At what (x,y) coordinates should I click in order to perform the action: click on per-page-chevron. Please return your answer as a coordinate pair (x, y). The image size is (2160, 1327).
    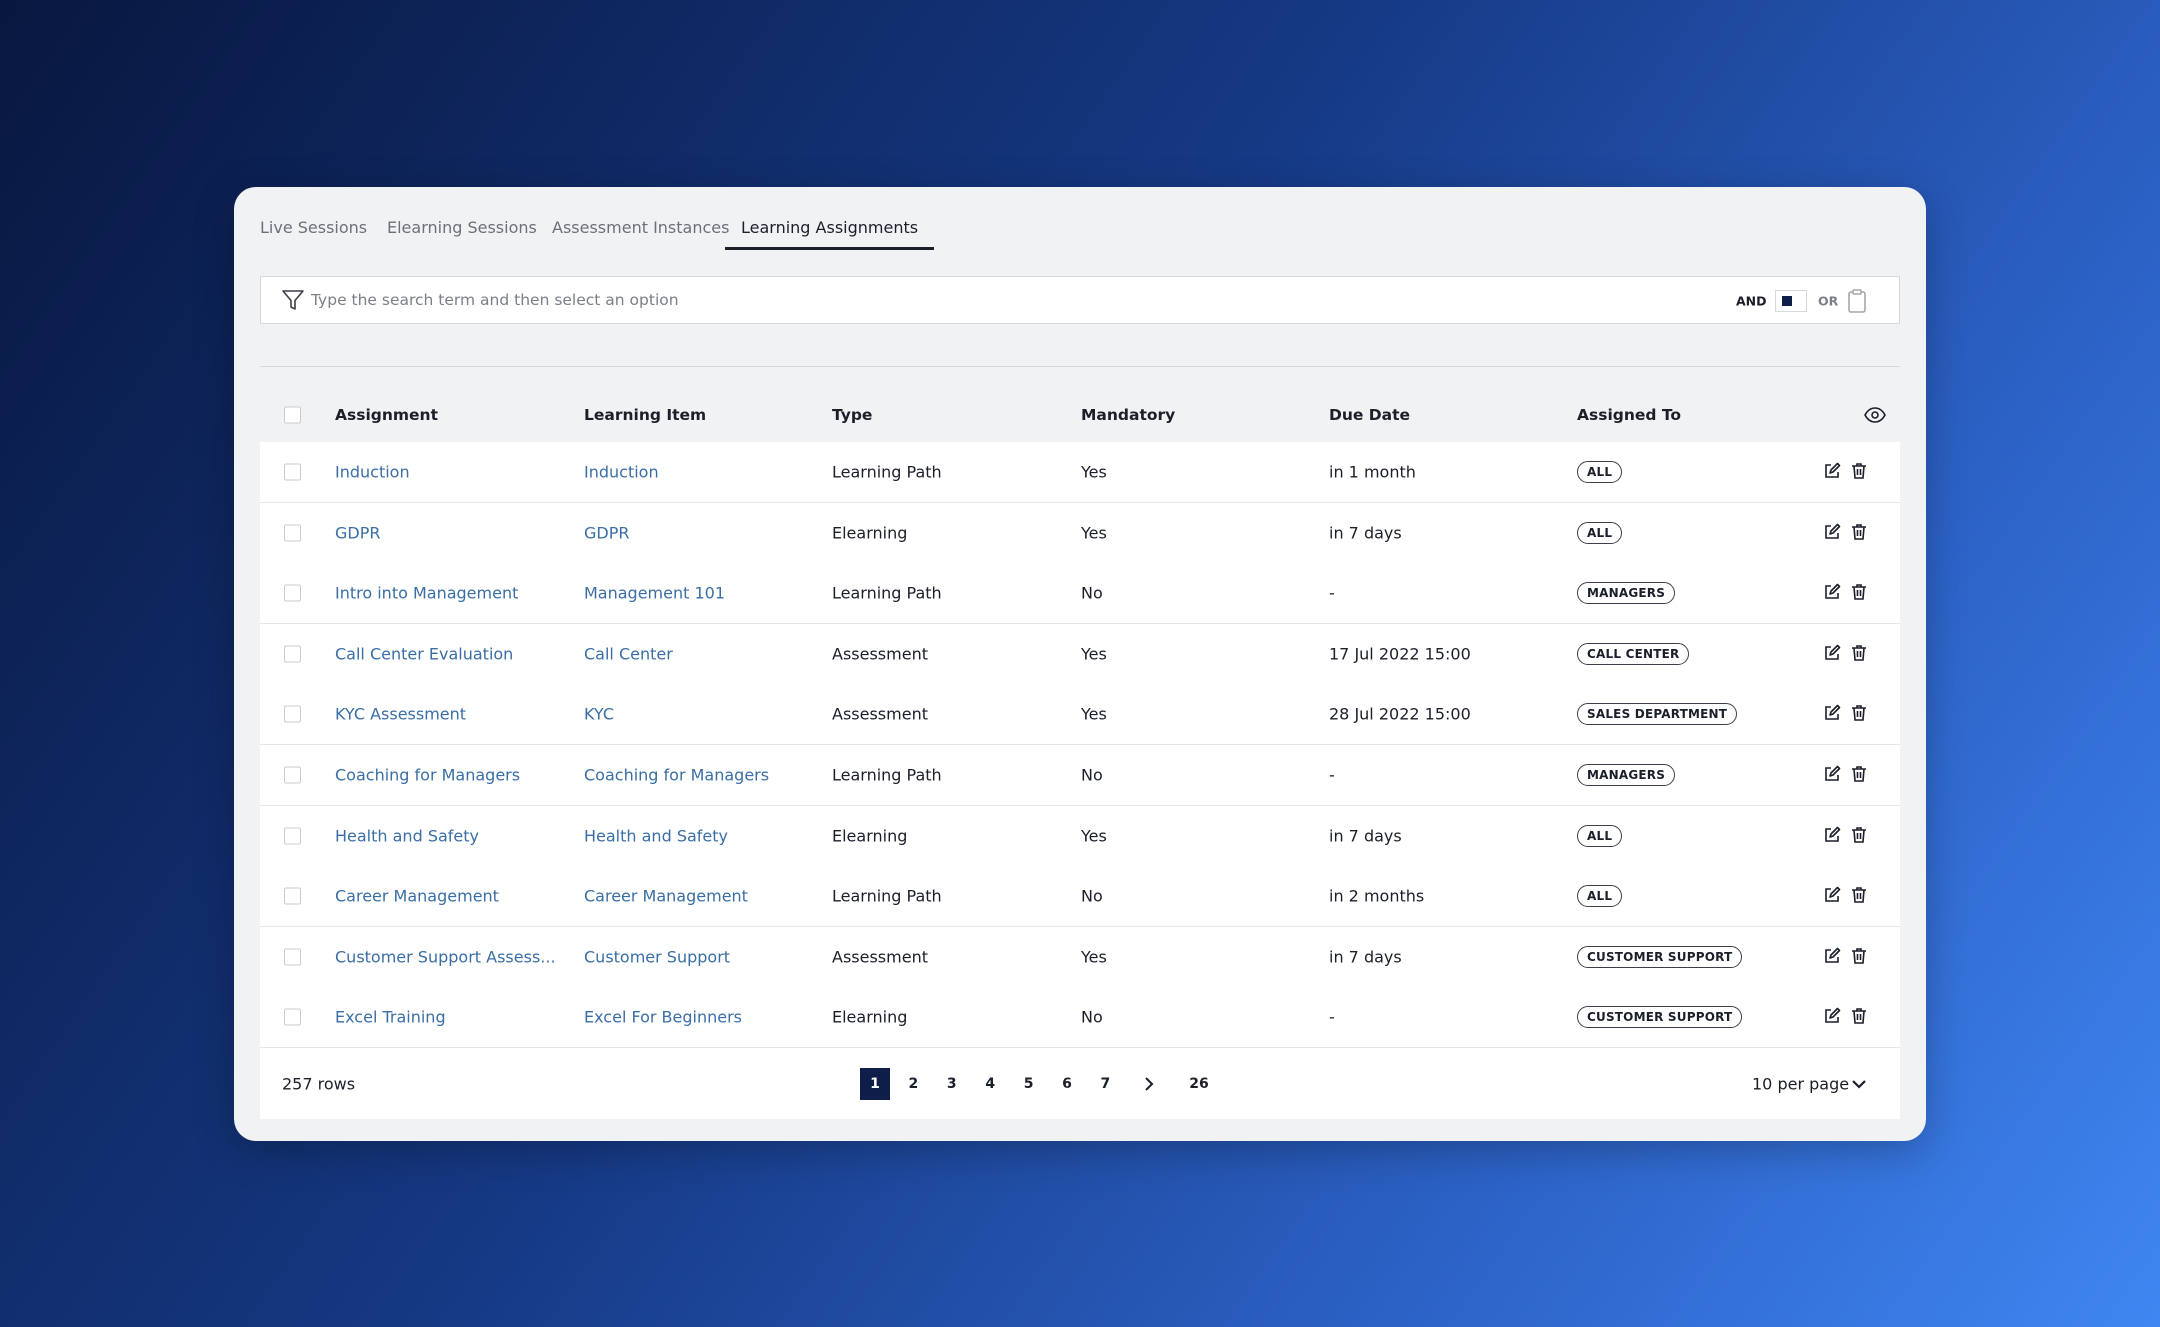
    Looking at the image, I should click on (1859, 1084).